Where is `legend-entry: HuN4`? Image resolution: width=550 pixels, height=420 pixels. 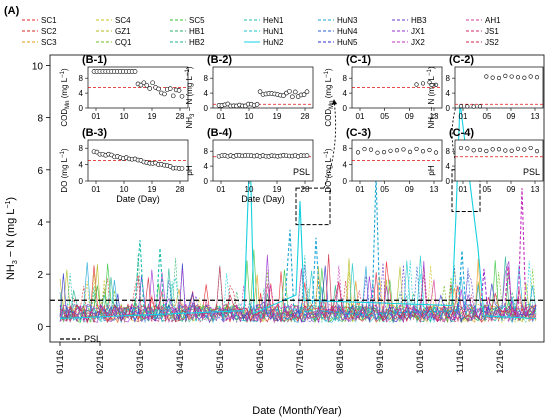 legend-entry: HuN4 is located at coordinates (338, 31).